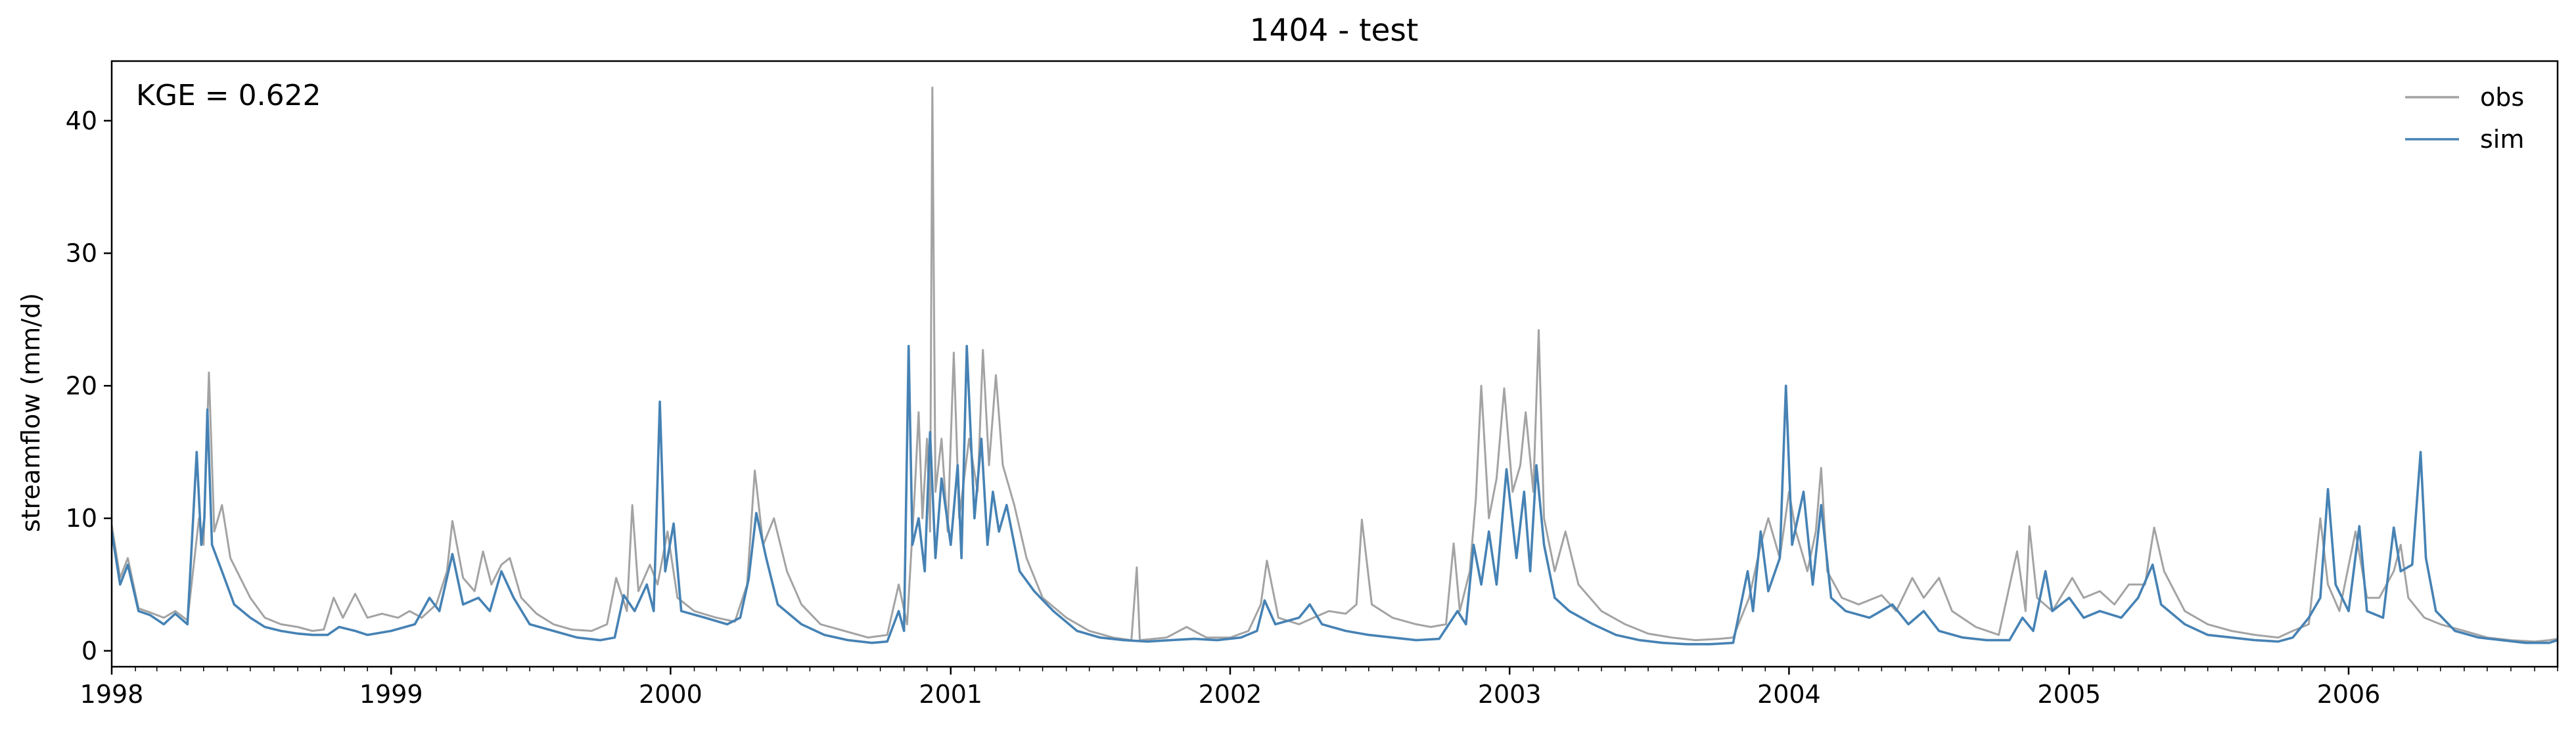 The height and width of the screenshot is (737, 2576). I want to click on y-axis: 0 10 20 30 40, so click(89, 385).